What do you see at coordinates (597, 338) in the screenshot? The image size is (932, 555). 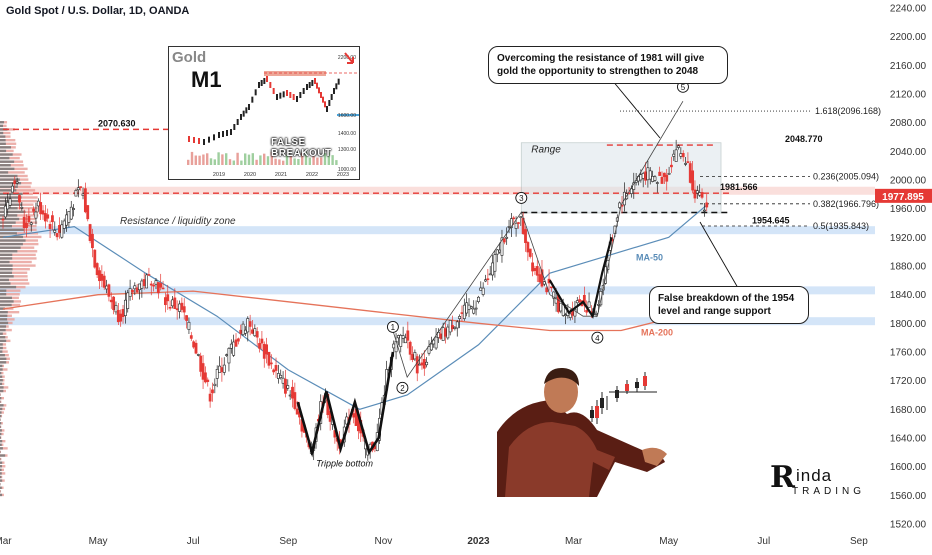 I see `wave-point-label: 4` at bounding box center [597, 338].